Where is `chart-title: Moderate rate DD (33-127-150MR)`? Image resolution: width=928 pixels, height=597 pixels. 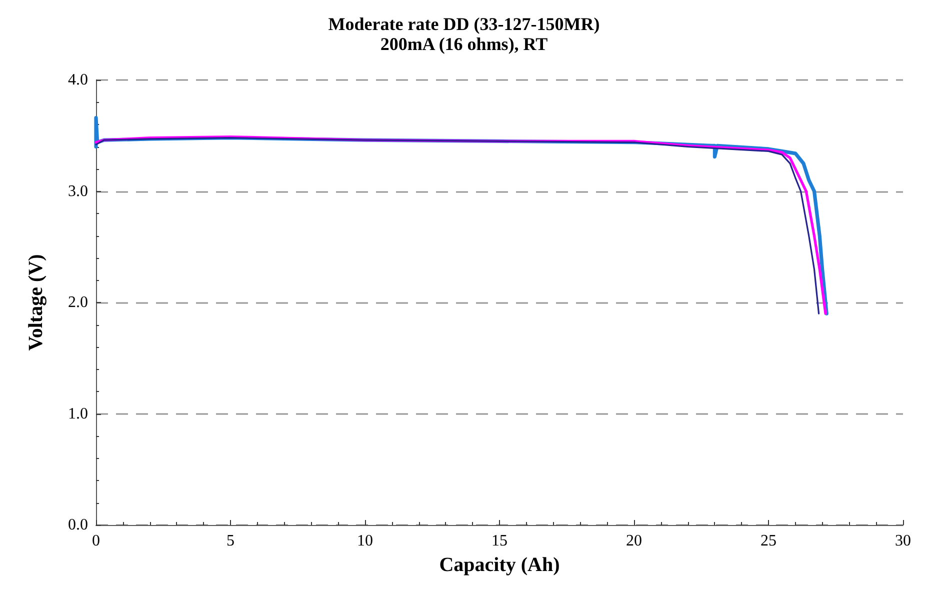 chart-title: Moderate rate DD (33-127-150MR) is located at coordinates (464, 24).